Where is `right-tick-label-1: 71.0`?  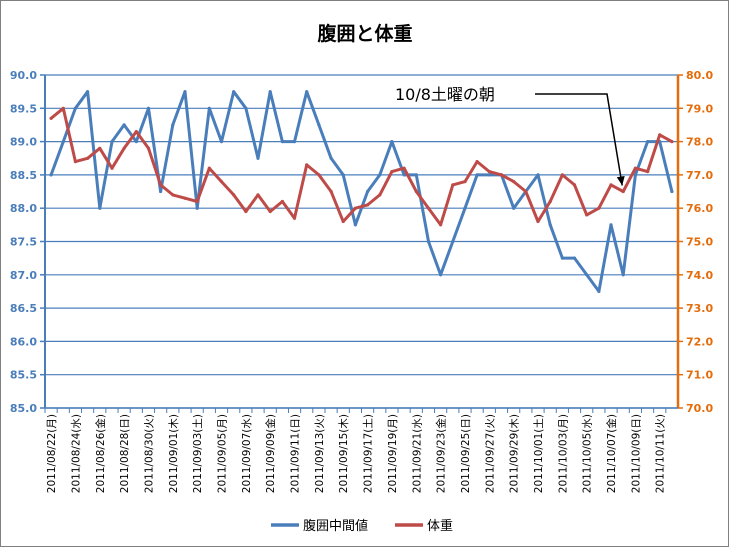 right-tick-label-1: 71.0 is located at coordinates (699, 375).